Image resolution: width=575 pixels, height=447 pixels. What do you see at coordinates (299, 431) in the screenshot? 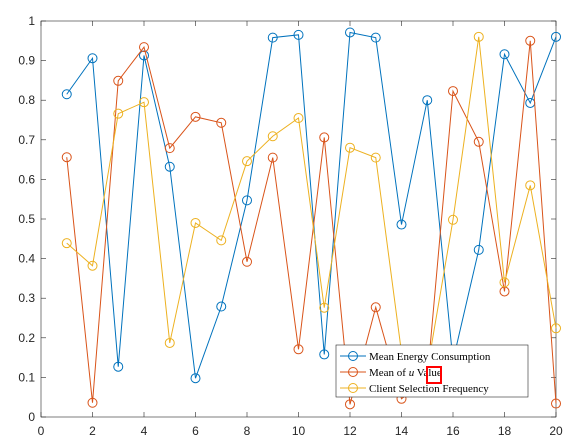
I see `x-tick-label: 10` at bounding box center [299, 431].